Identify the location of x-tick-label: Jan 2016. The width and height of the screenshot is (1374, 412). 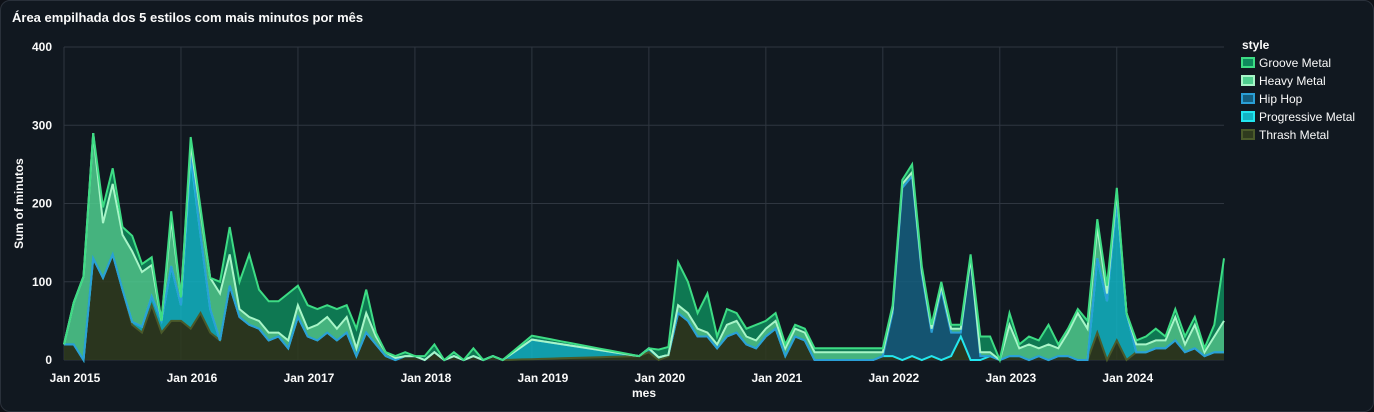
(192, 378).